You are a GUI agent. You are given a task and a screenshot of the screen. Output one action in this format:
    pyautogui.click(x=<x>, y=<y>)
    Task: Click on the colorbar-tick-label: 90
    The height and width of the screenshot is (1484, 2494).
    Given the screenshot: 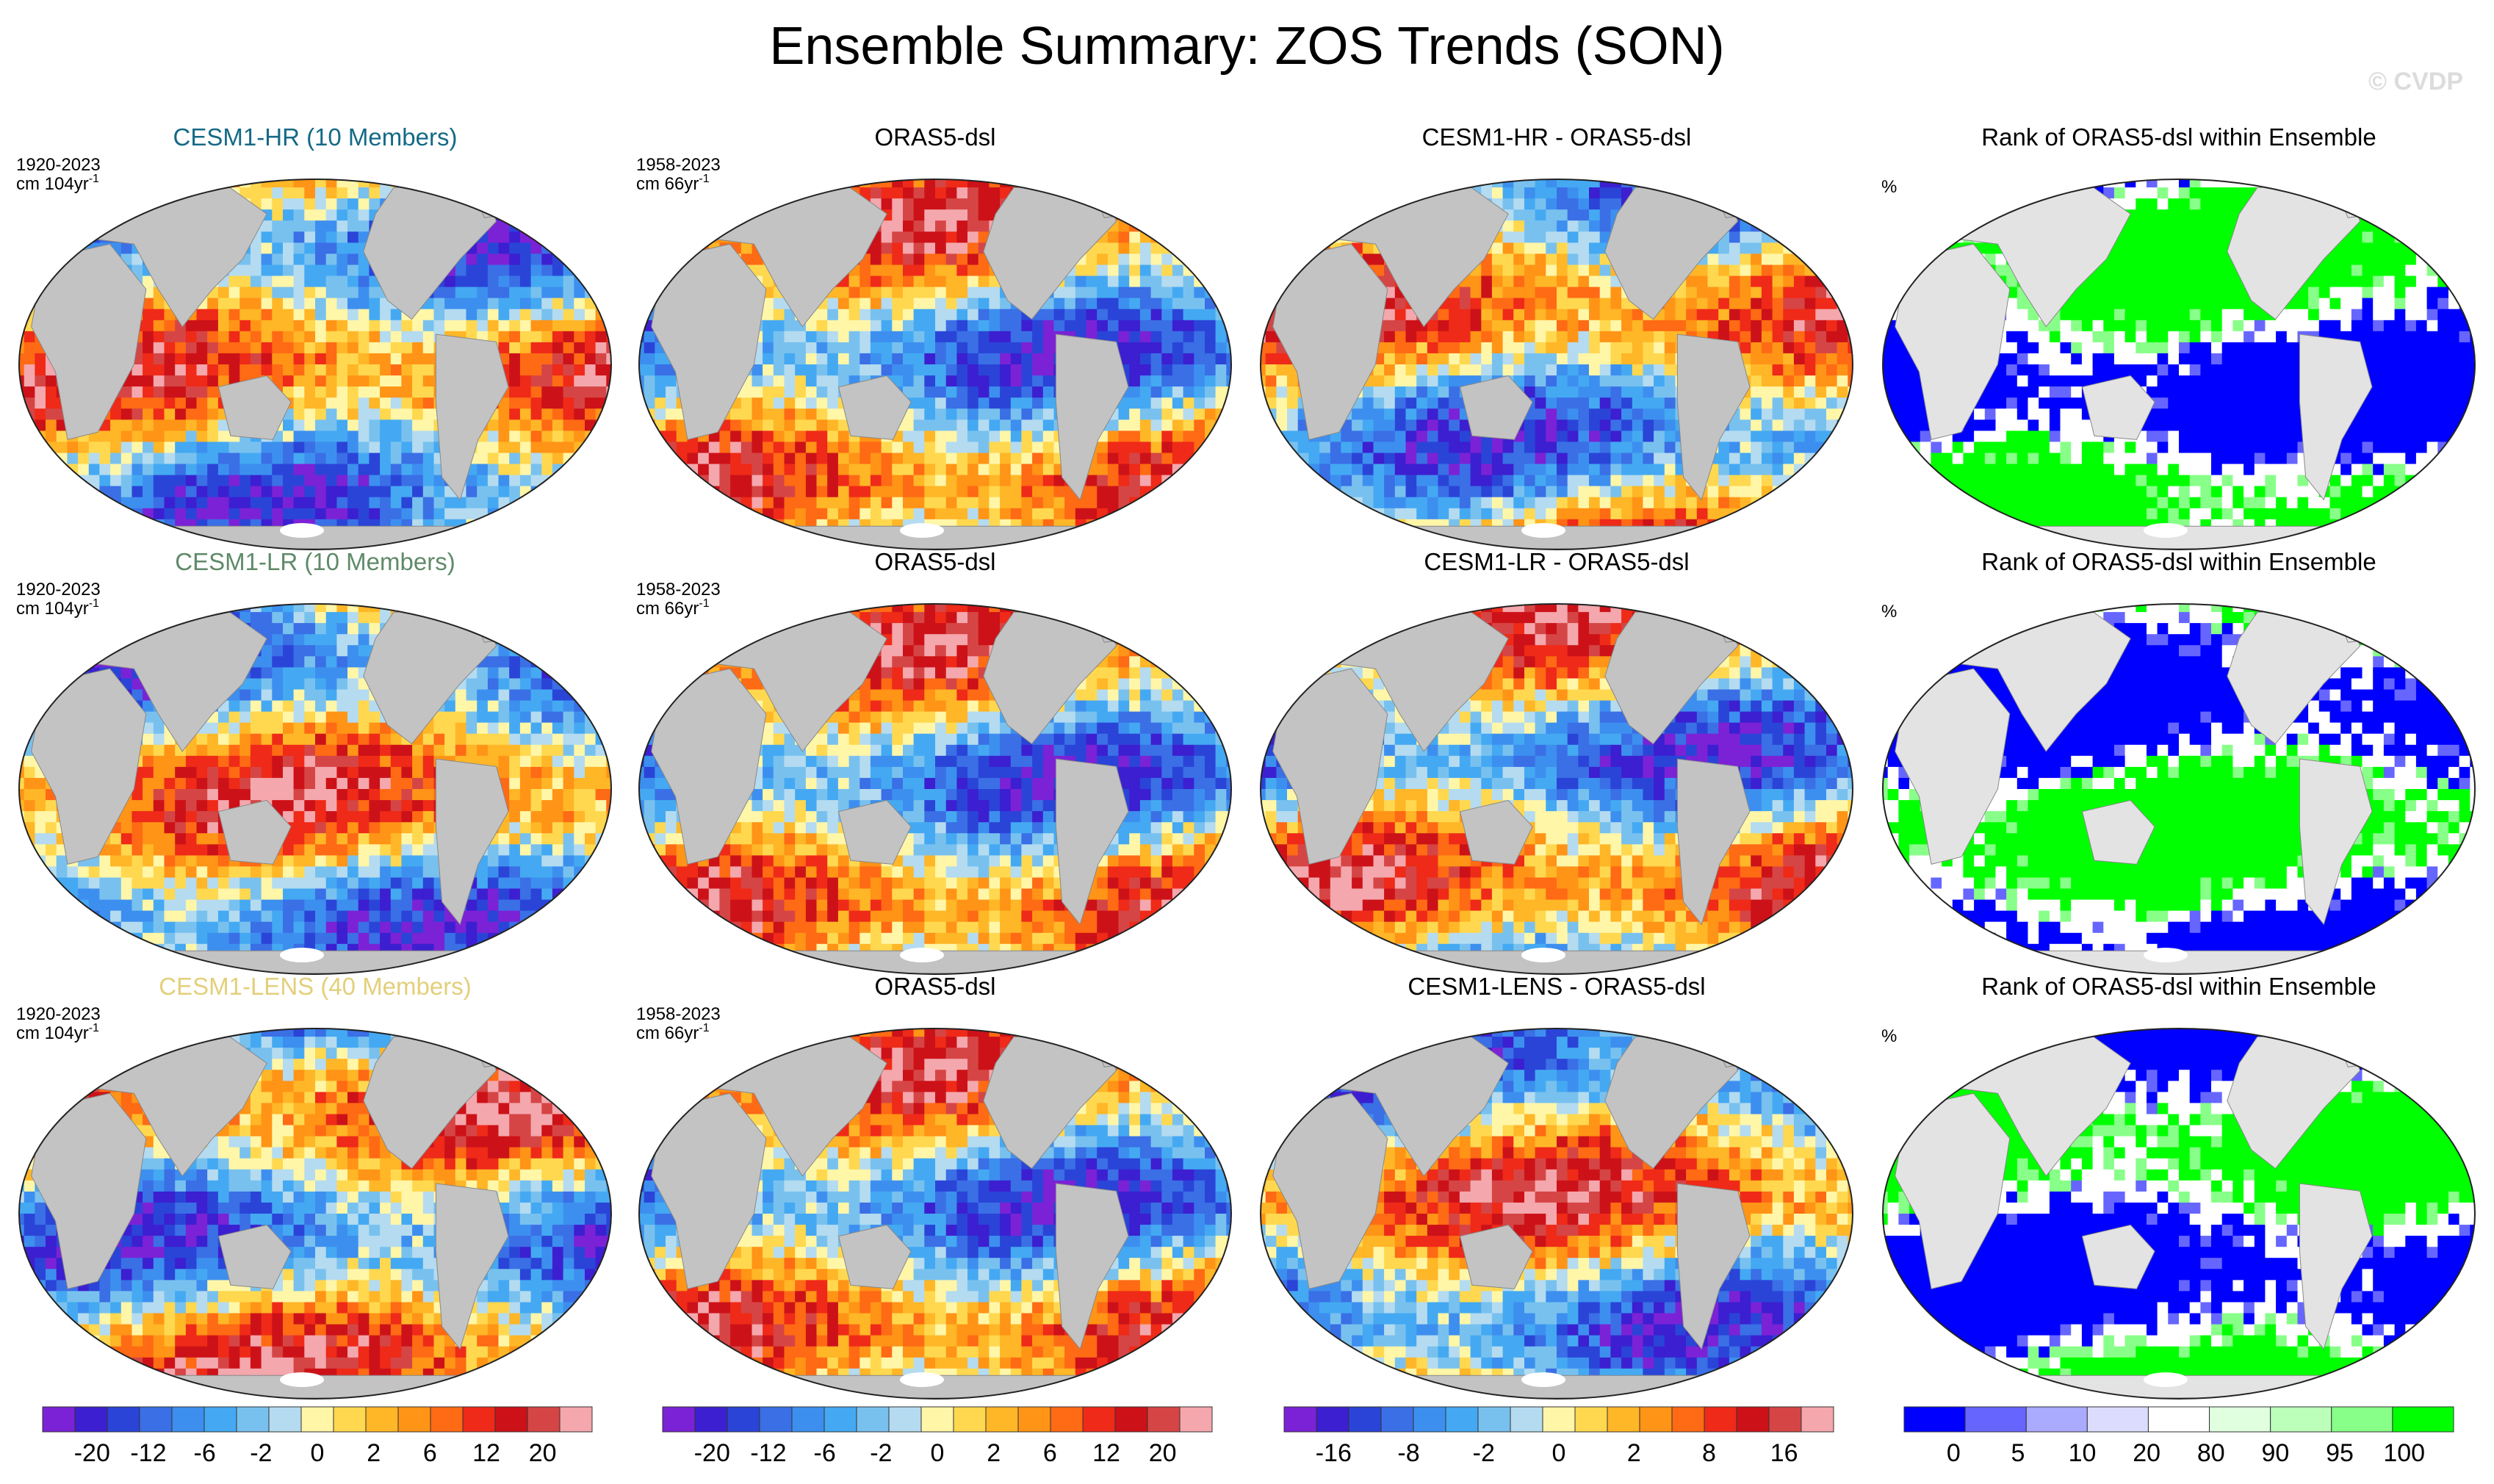 What is the action you would take?
    pyautogui.click(x=2276, y=1453)
    